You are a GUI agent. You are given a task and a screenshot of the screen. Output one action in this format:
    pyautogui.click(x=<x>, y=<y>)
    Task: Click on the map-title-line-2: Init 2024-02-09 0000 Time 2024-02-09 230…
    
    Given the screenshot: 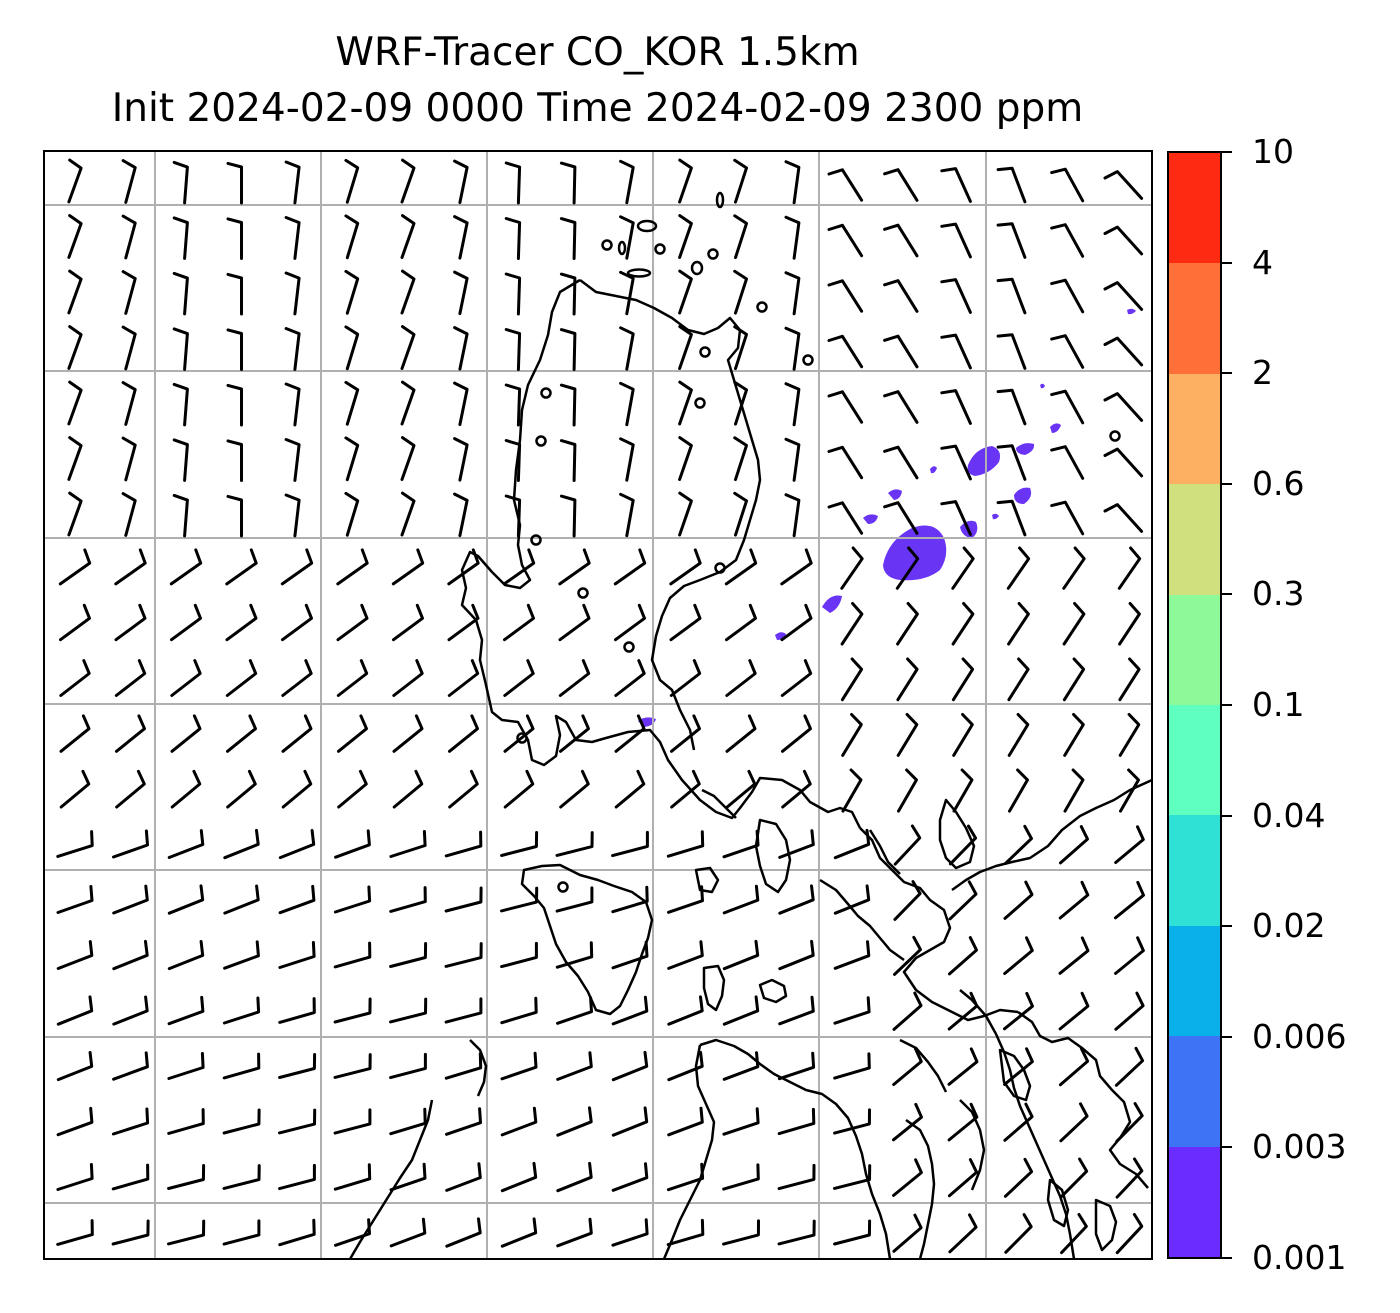 What is the action you would take?
    pyautogui.click(x=597, y=108)
    